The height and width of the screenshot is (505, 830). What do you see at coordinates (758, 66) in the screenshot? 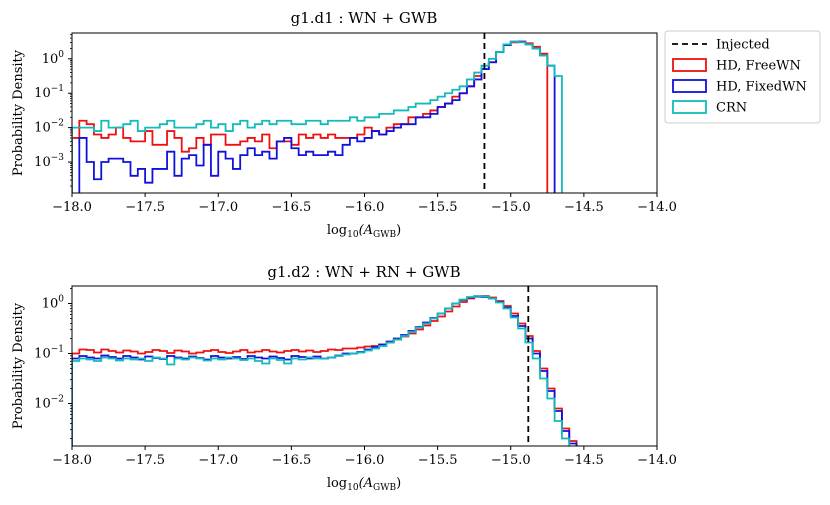
I see `legend-label: HD, FreeWN` at bounding box center [758, 66].